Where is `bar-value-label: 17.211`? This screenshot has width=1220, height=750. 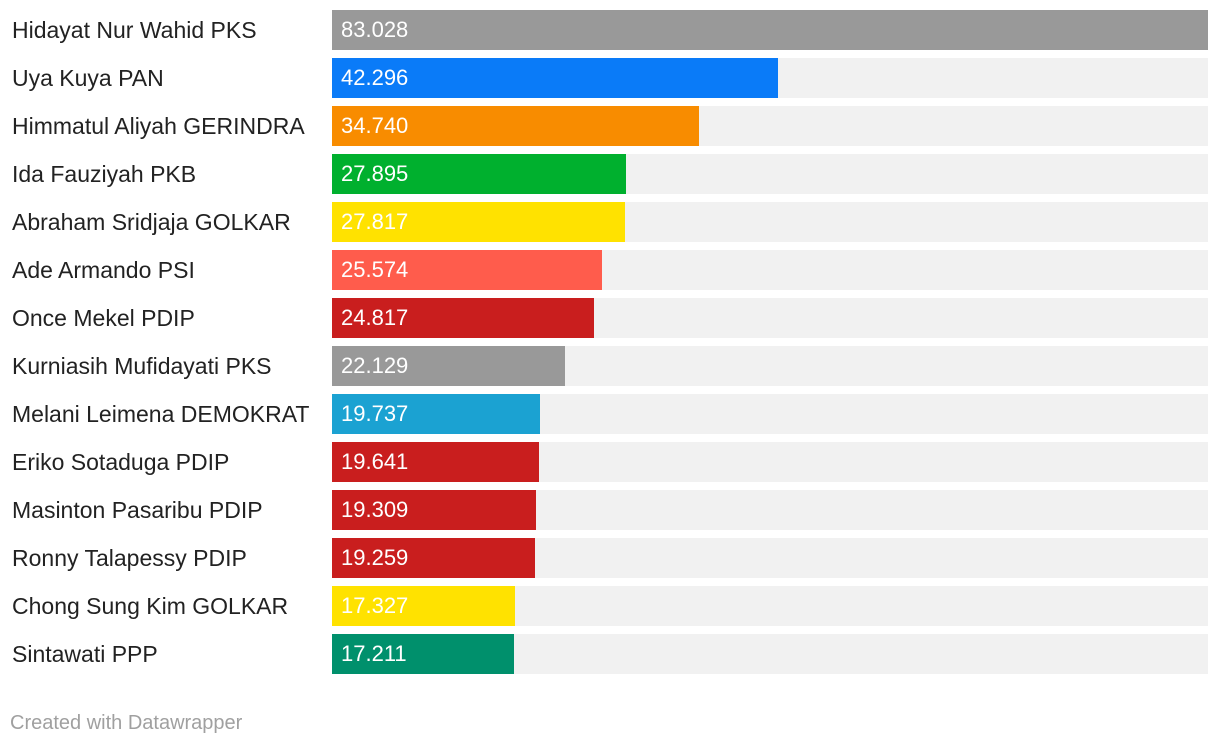 bar-value-label: 17.211 is located at coordinates (374, 653).